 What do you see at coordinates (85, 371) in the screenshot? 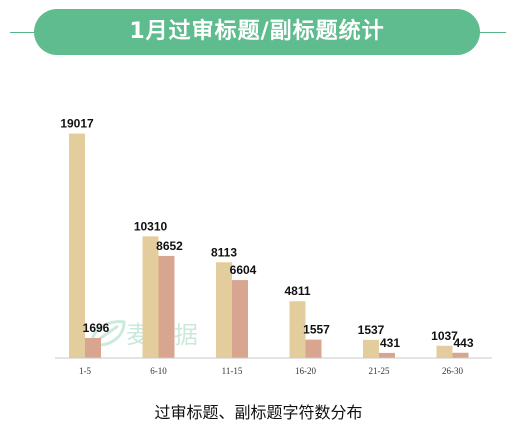
I see `x-tick-label: 1-5` at bounding box center [85, 371].